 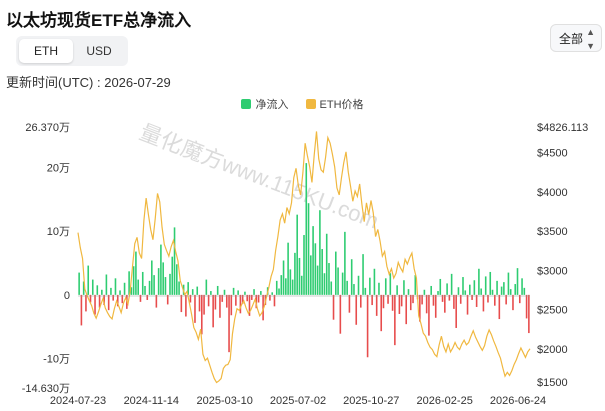 I want to click on range-select: 全部 ▲ ▼, so click(x=576, y=38).